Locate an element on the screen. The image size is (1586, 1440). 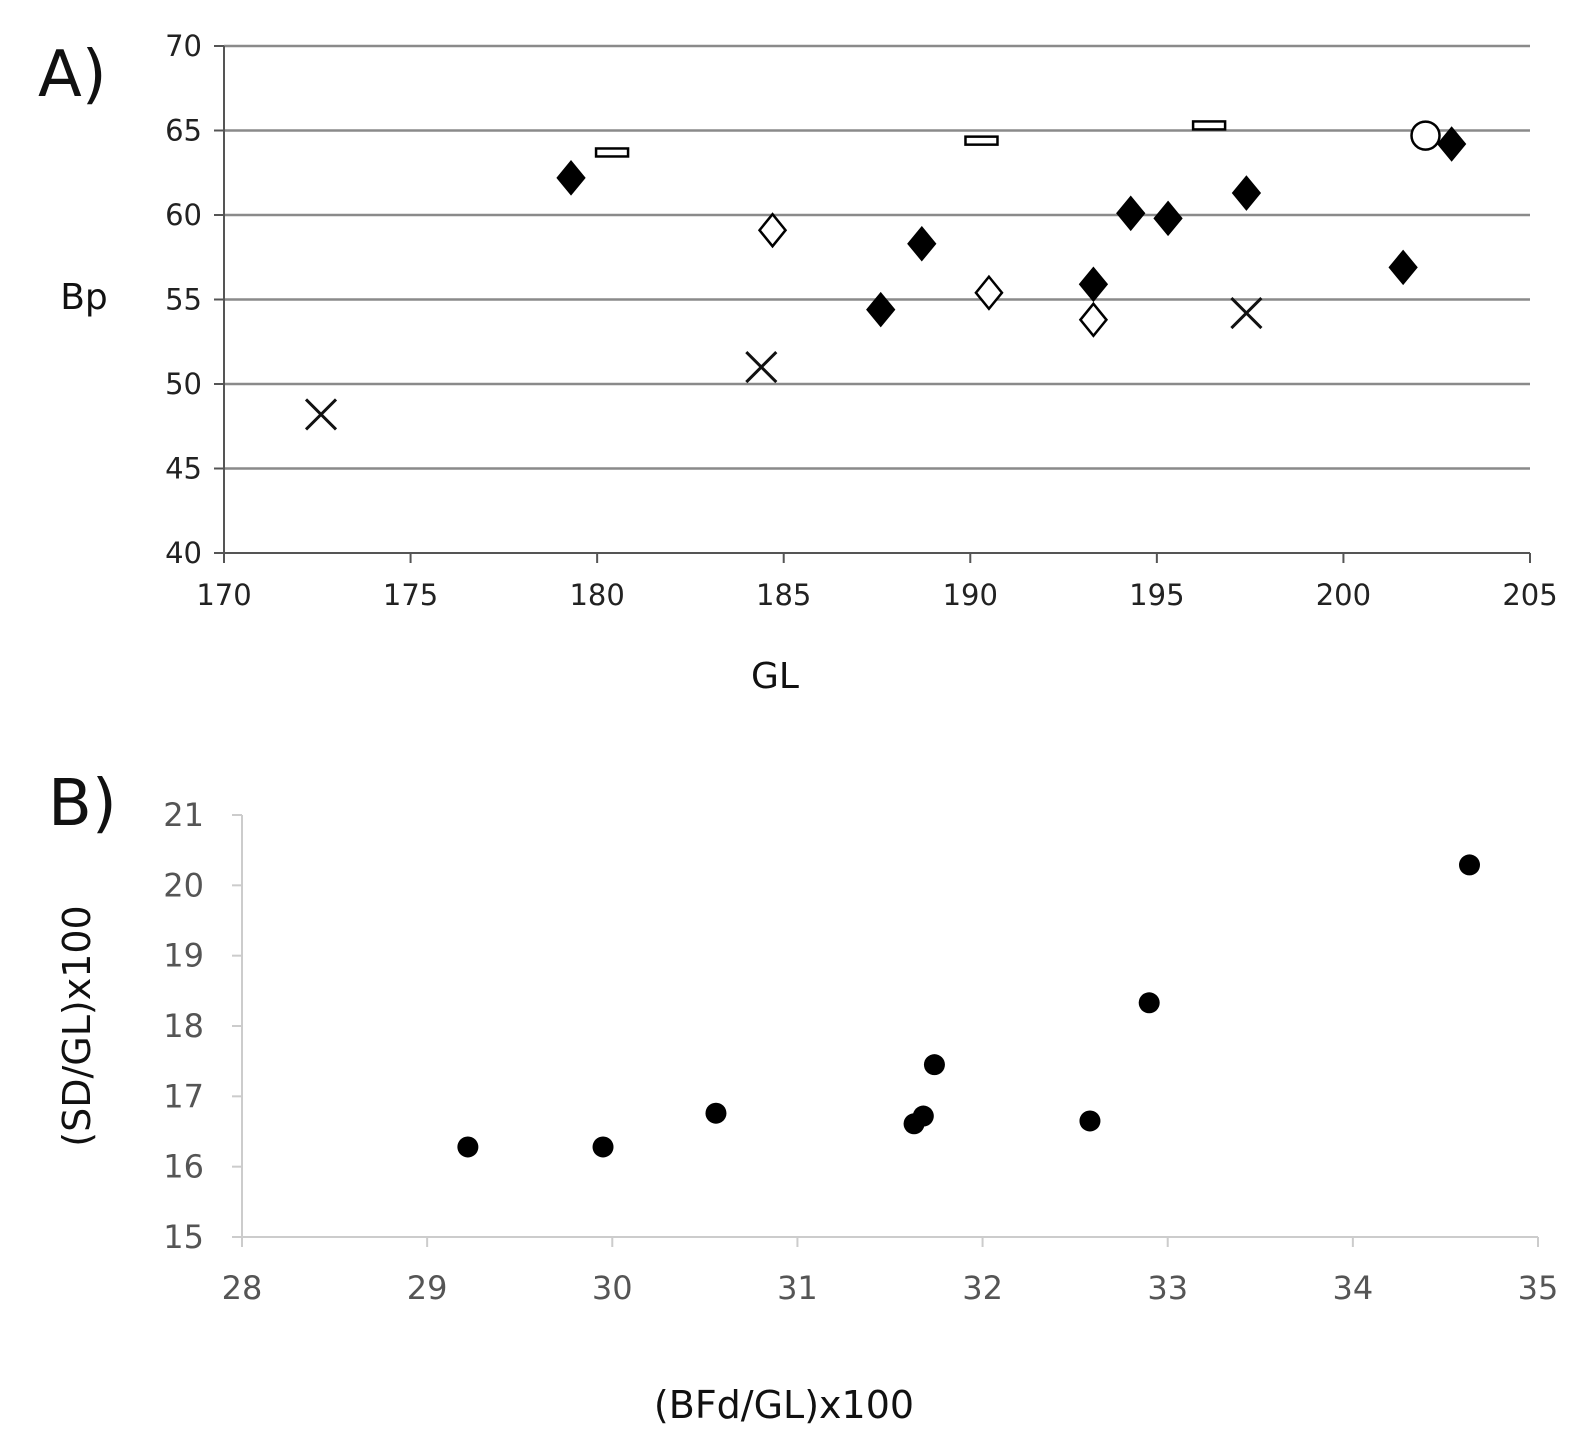
chart-b-x-tick-label: 28 is located at coordinates (242, 1288).